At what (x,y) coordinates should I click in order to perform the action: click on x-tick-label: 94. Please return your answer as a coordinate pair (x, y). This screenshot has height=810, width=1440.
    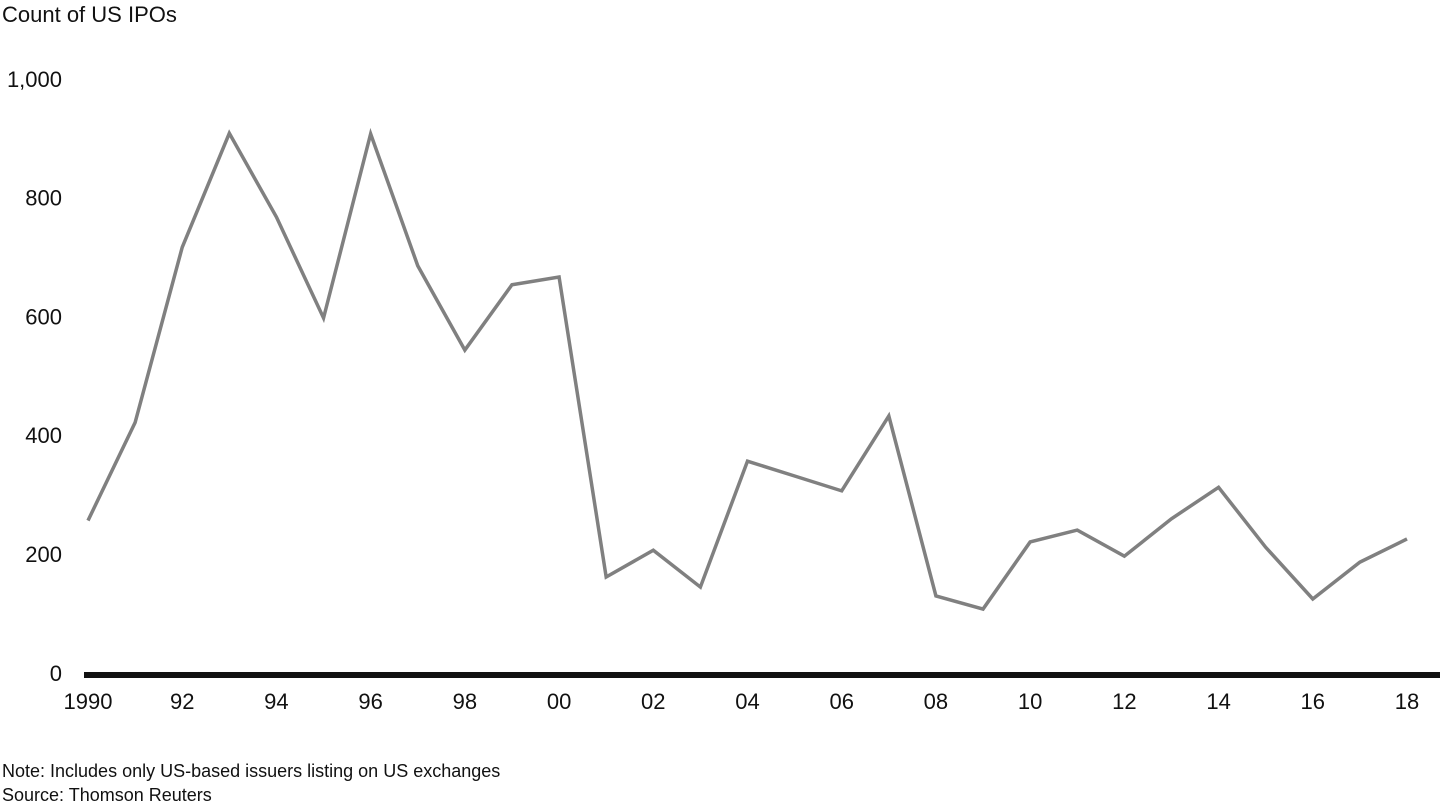
    Looking at the image, I should click on (276, 701).